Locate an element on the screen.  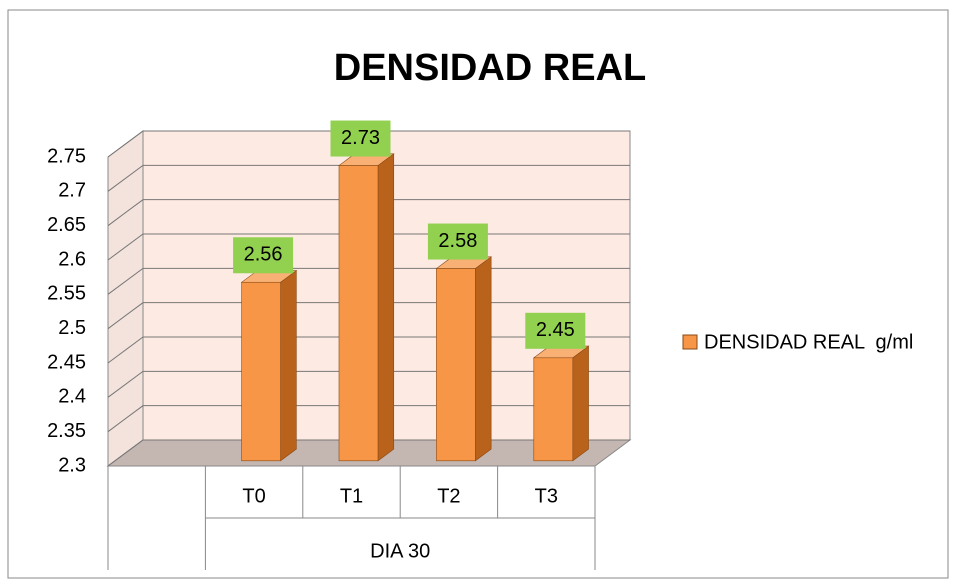
legend-label: DENSIDAD REAL g/ml is located at coordinates (808, 342).